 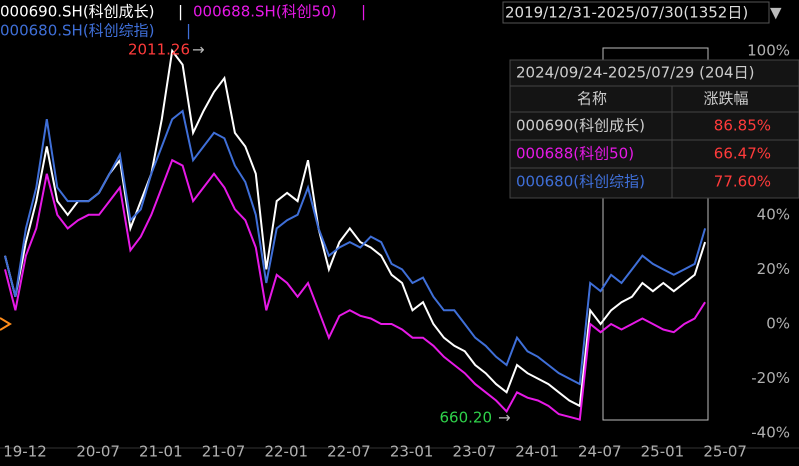 What do you see at coordinates (224, 452) in the screenshot?
I see `x-tick-label: 21-07` at bounding box center [224, 452].